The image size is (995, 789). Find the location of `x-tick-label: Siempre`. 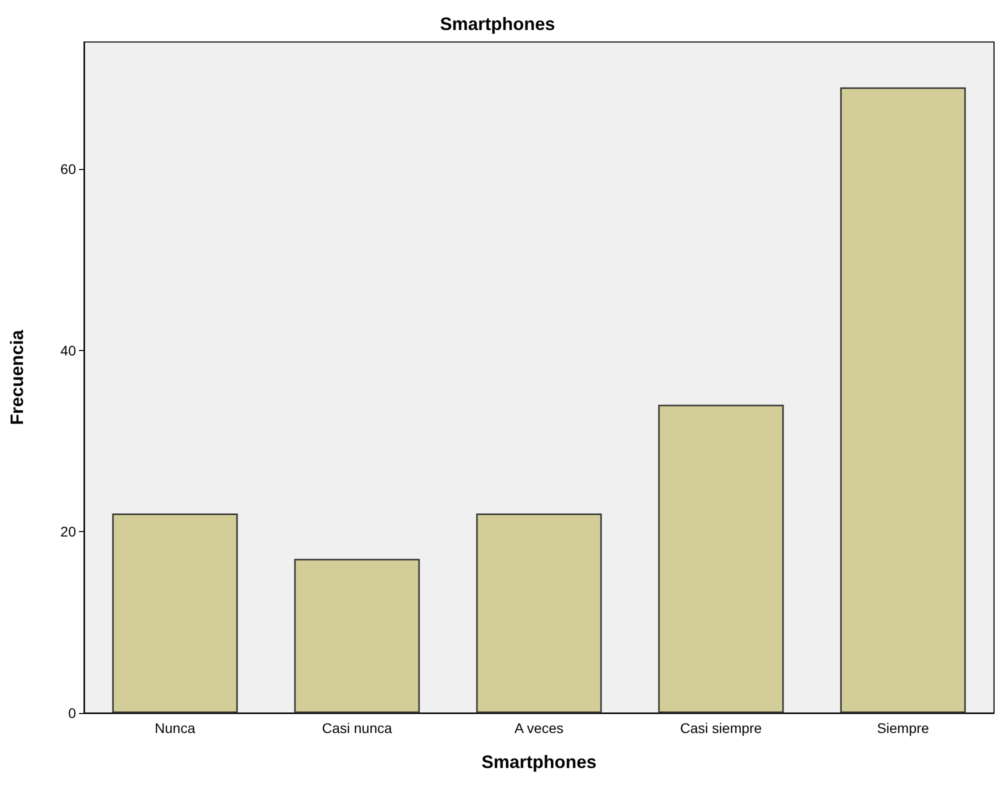

x-tick-label: Siempre is located at coordinates (903, 728).